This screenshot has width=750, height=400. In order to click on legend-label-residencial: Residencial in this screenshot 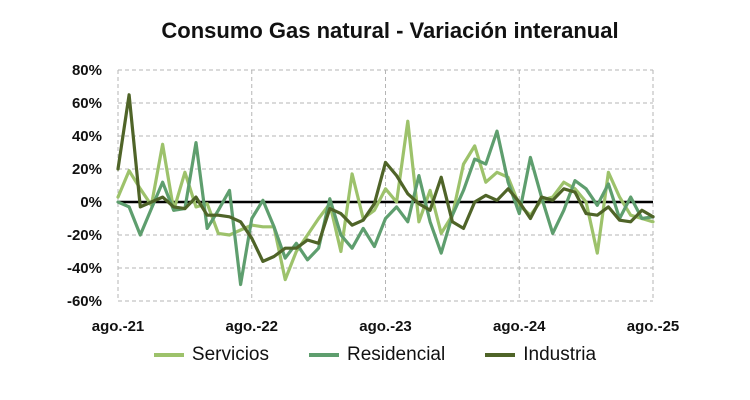, I will do `click(396, 354)`.